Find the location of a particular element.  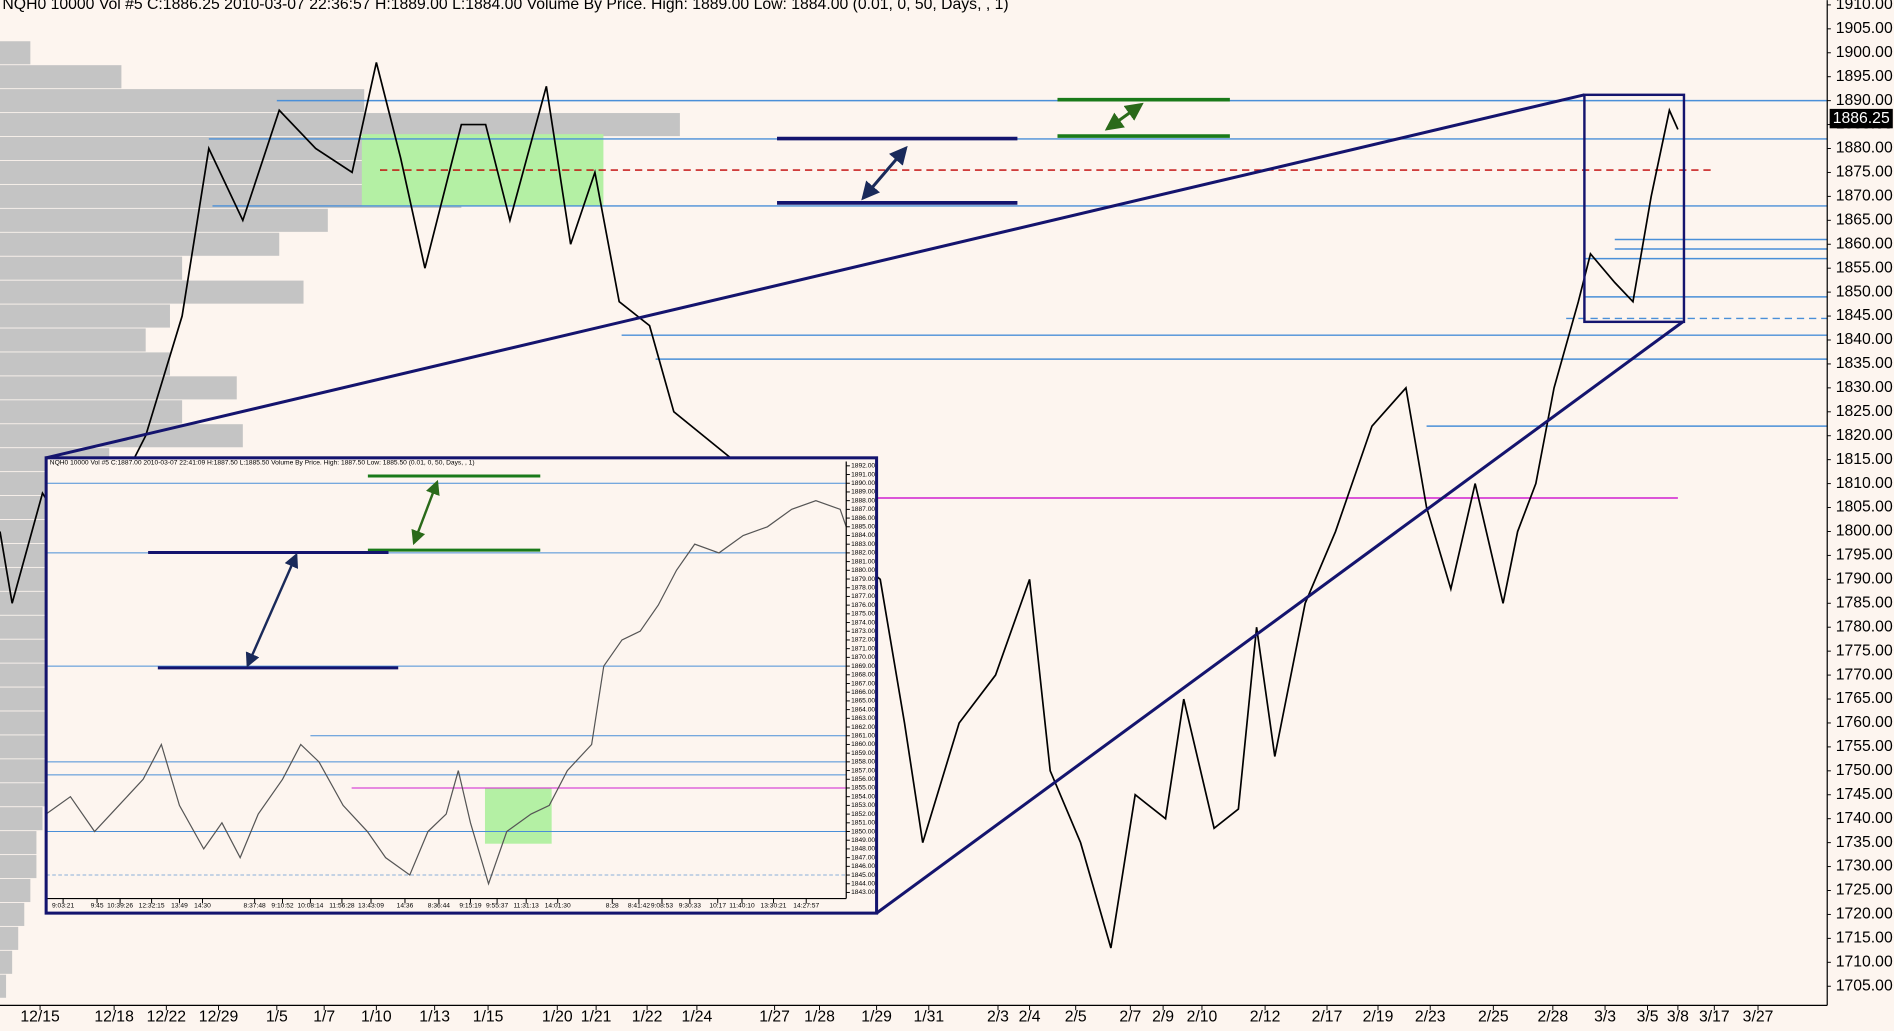

x-tick-label: 1/15 is located at coordinates (488, 1017).